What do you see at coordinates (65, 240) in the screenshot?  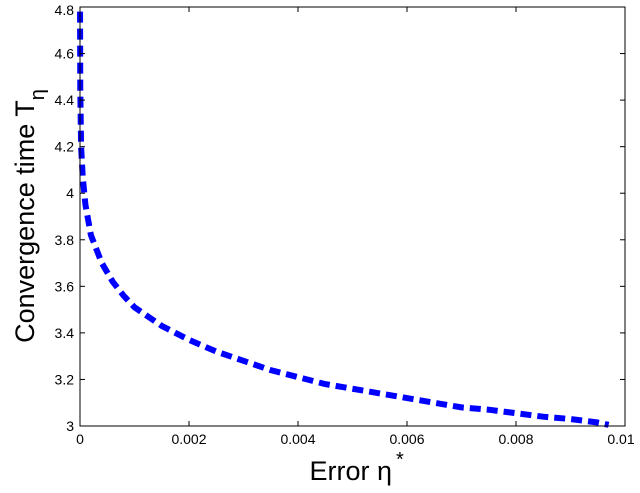 I see `y-tick-label: 3.8` at bounding box center [65, 240].